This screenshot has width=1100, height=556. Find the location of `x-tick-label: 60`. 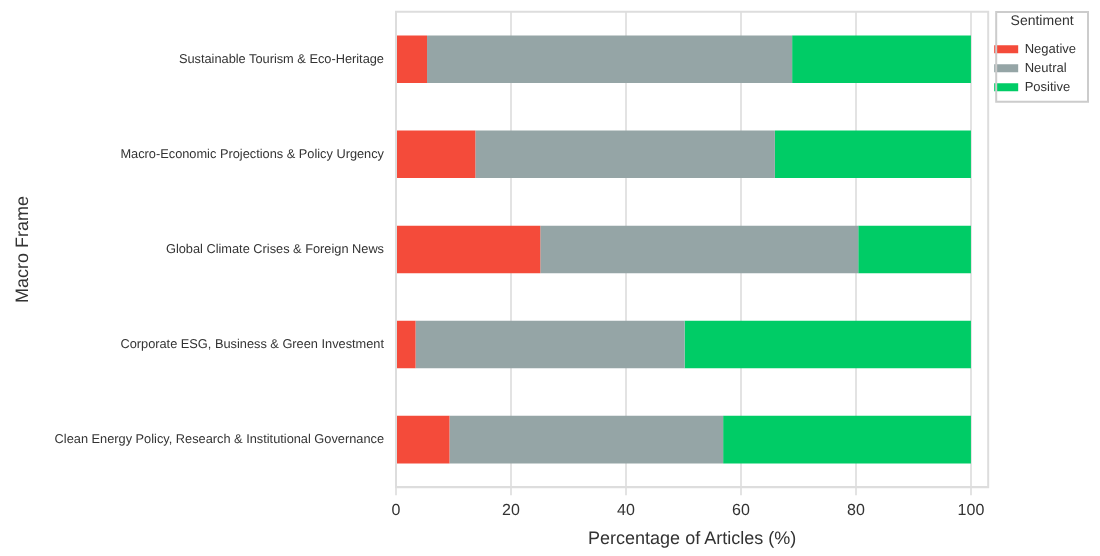

x-tick-label: 60 is located at coordinates (741, 510).